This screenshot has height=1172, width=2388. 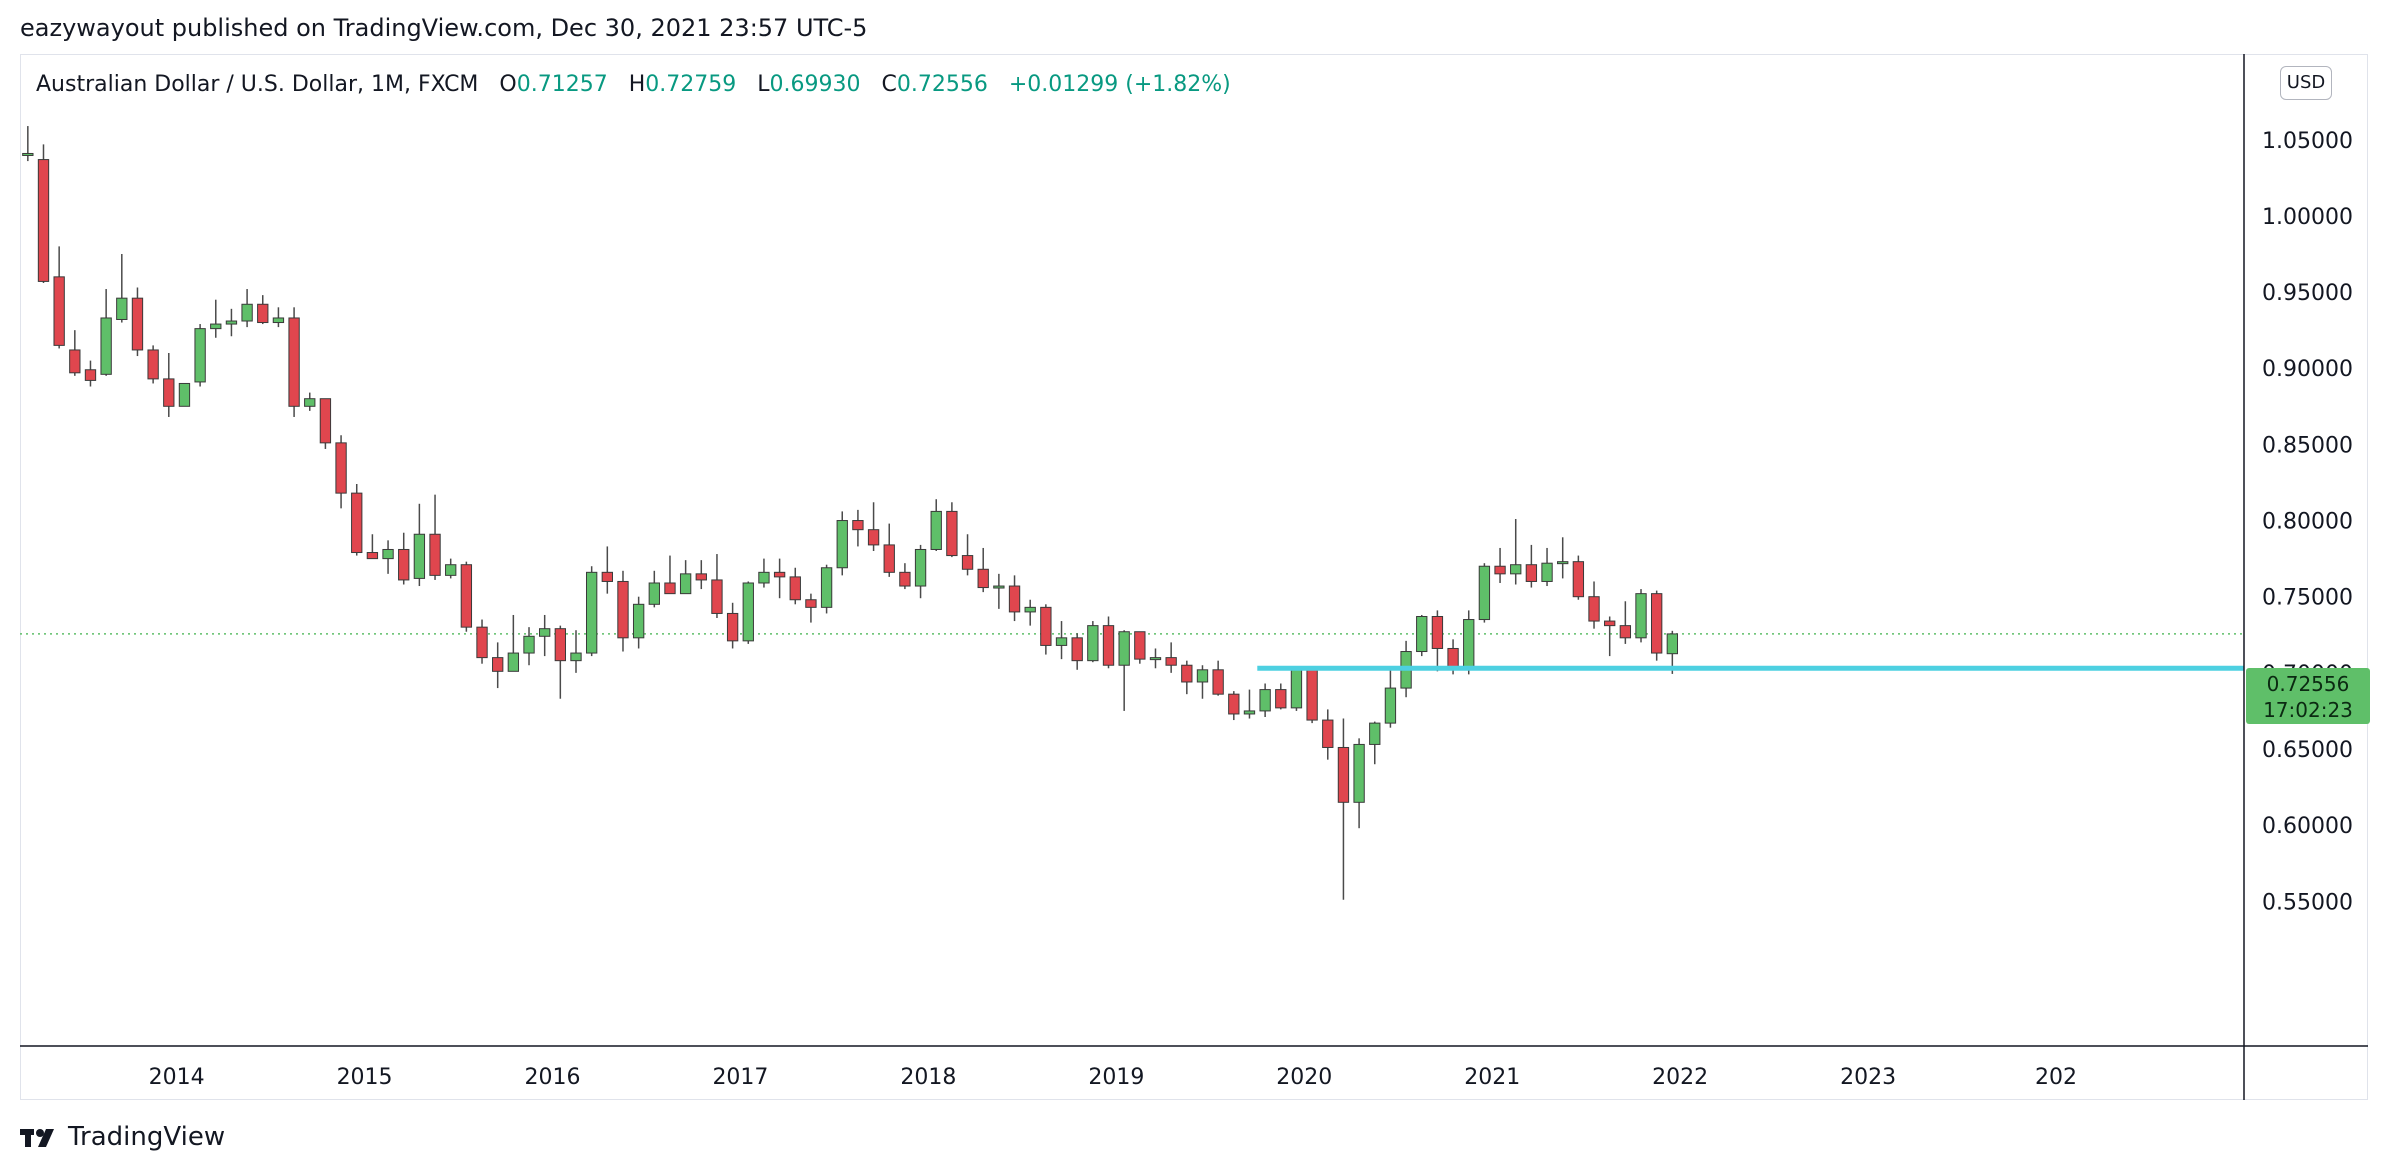 What do you see at coordinates (1304, 1077) in the screenshot?
I see `time-tick-label: 2020` at bounding box center [1304, 1077].